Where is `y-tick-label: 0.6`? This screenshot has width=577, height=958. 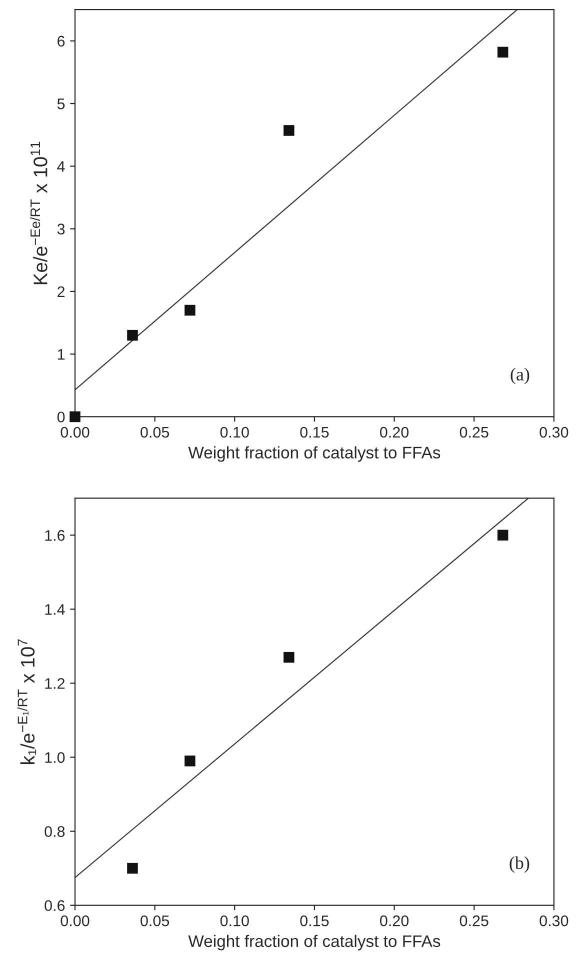 y-tick-label: 0.6 is located at coordinates (54, 905).